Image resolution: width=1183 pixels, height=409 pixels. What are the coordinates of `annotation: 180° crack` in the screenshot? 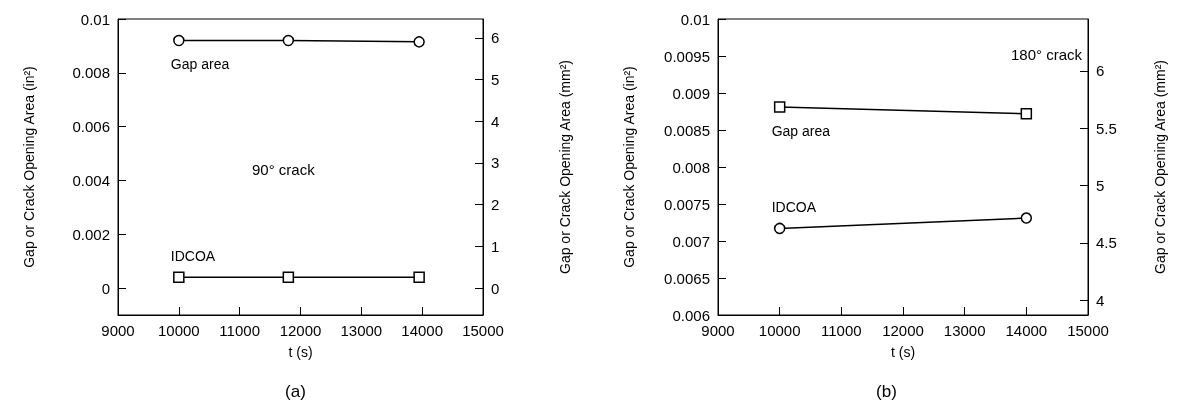 It's located at (1047, 54).